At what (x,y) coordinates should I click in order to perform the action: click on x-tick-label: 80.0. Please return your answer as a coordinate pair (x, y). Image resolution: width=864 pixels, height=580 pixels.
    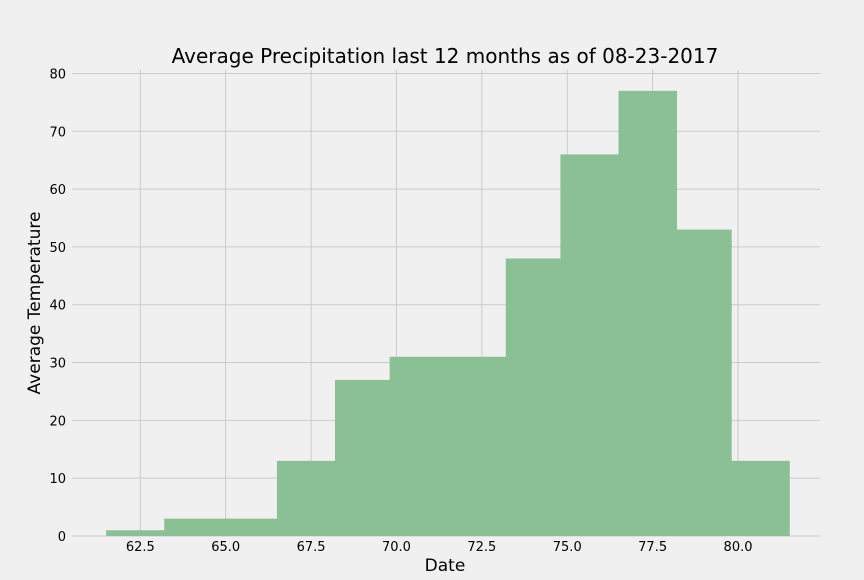
    Looking at the image, I should click on (738, 547).